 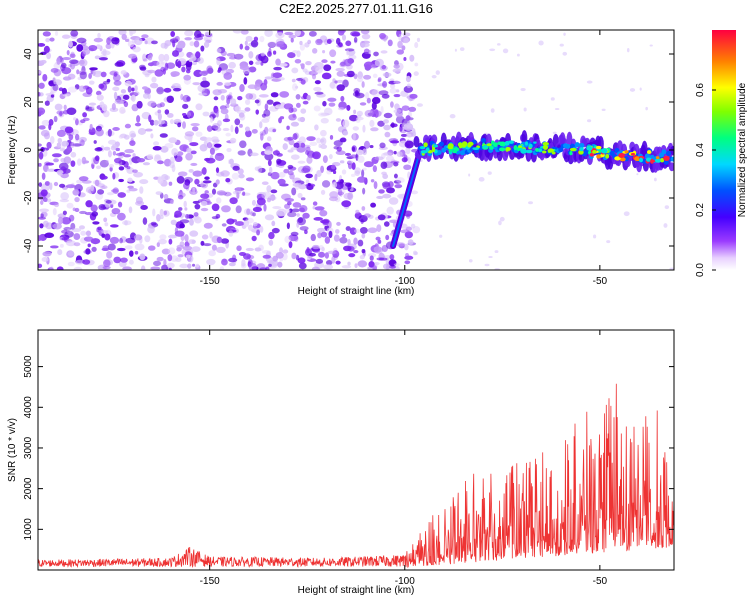 I want to click on spectrogram-band-mid, so click(x=669, y=154).